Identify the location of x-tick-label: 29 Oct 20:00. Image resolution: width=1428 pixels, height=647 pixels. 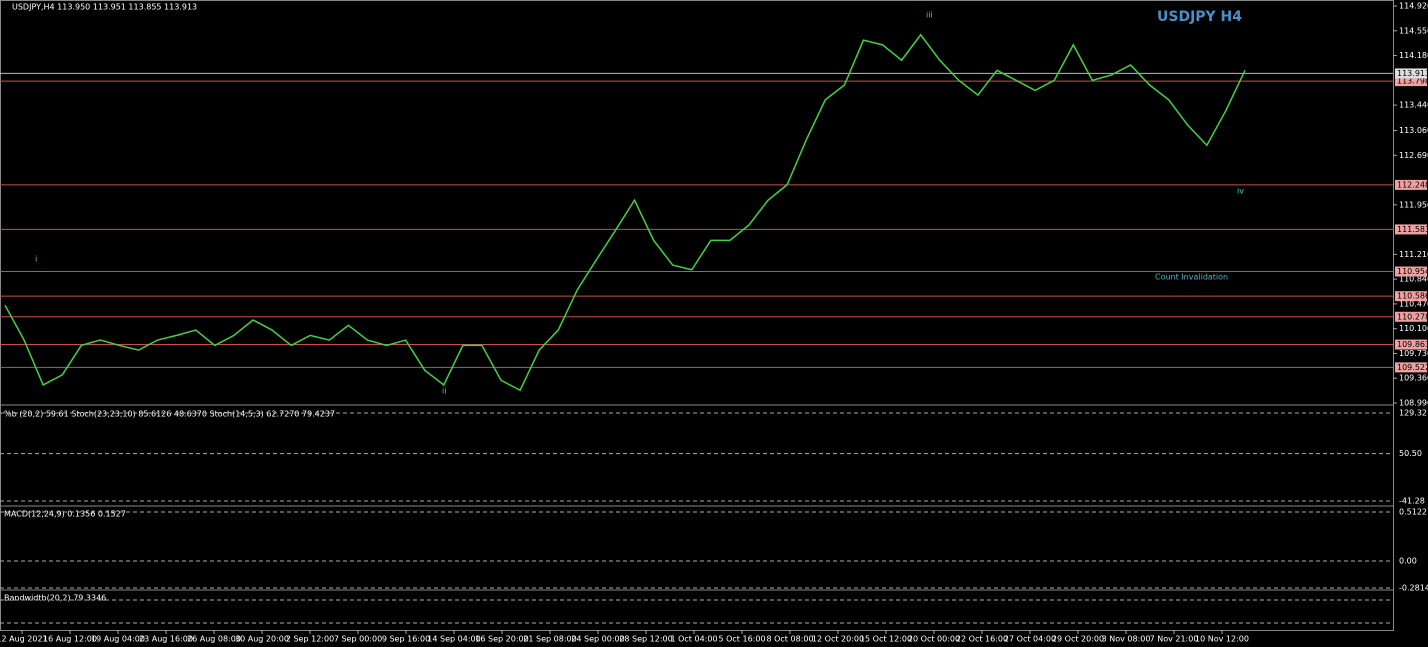
(1078, 639).